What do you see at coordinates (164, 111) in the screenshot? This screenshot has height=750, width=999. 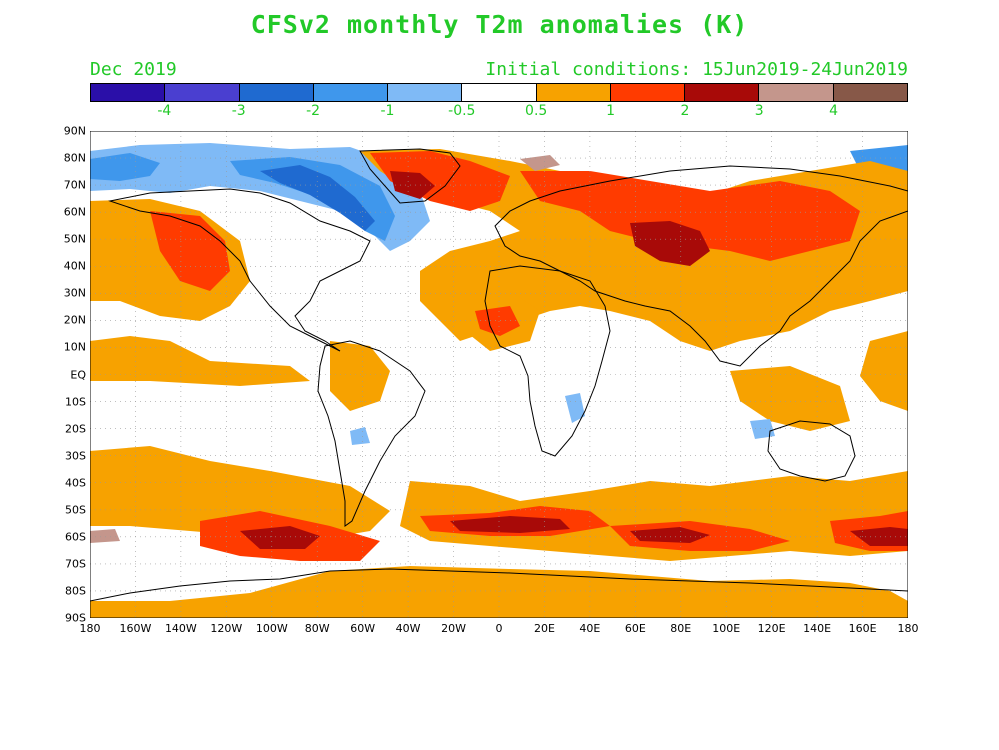 I see `colorbar-tick-label: -4` at bounding box center [164, 111].